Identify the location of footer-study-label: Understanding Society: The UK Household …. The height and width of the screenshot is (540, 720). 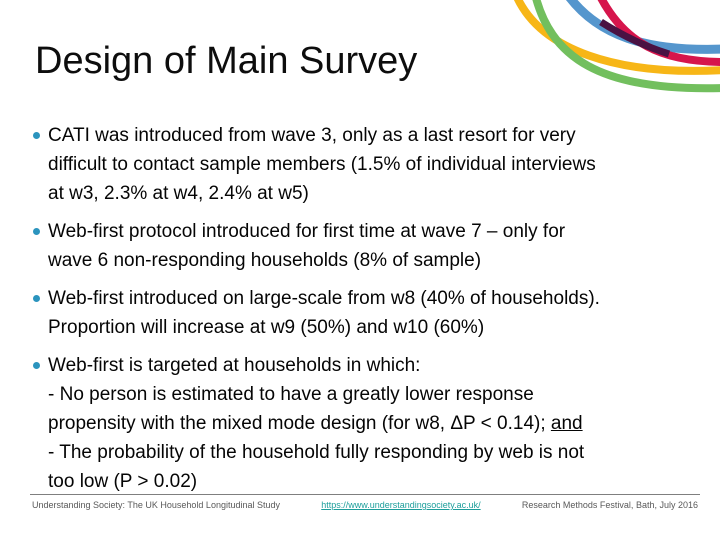
(156, 505).